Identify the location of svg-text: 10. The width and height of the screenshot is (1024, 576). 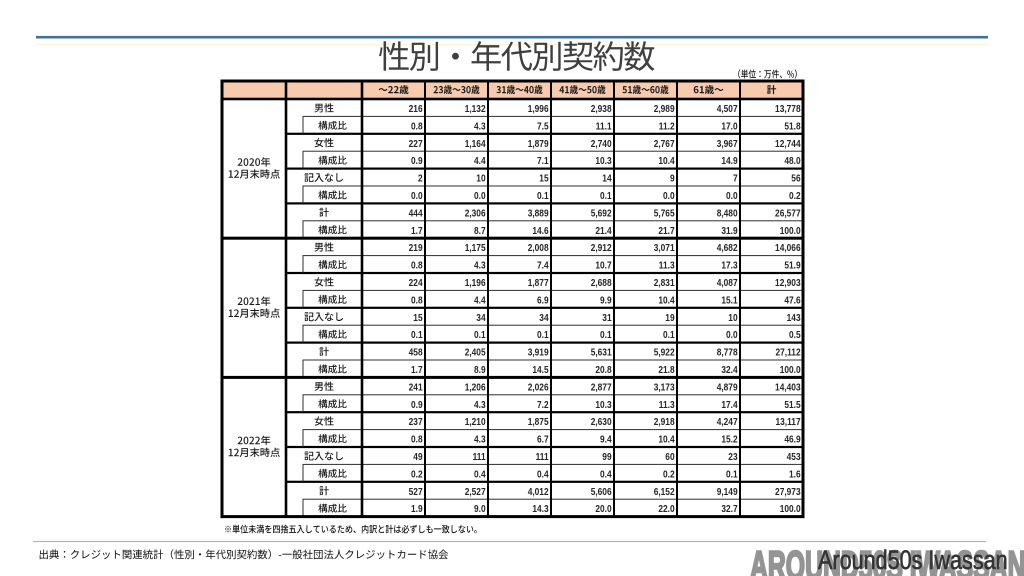
(480, 178).